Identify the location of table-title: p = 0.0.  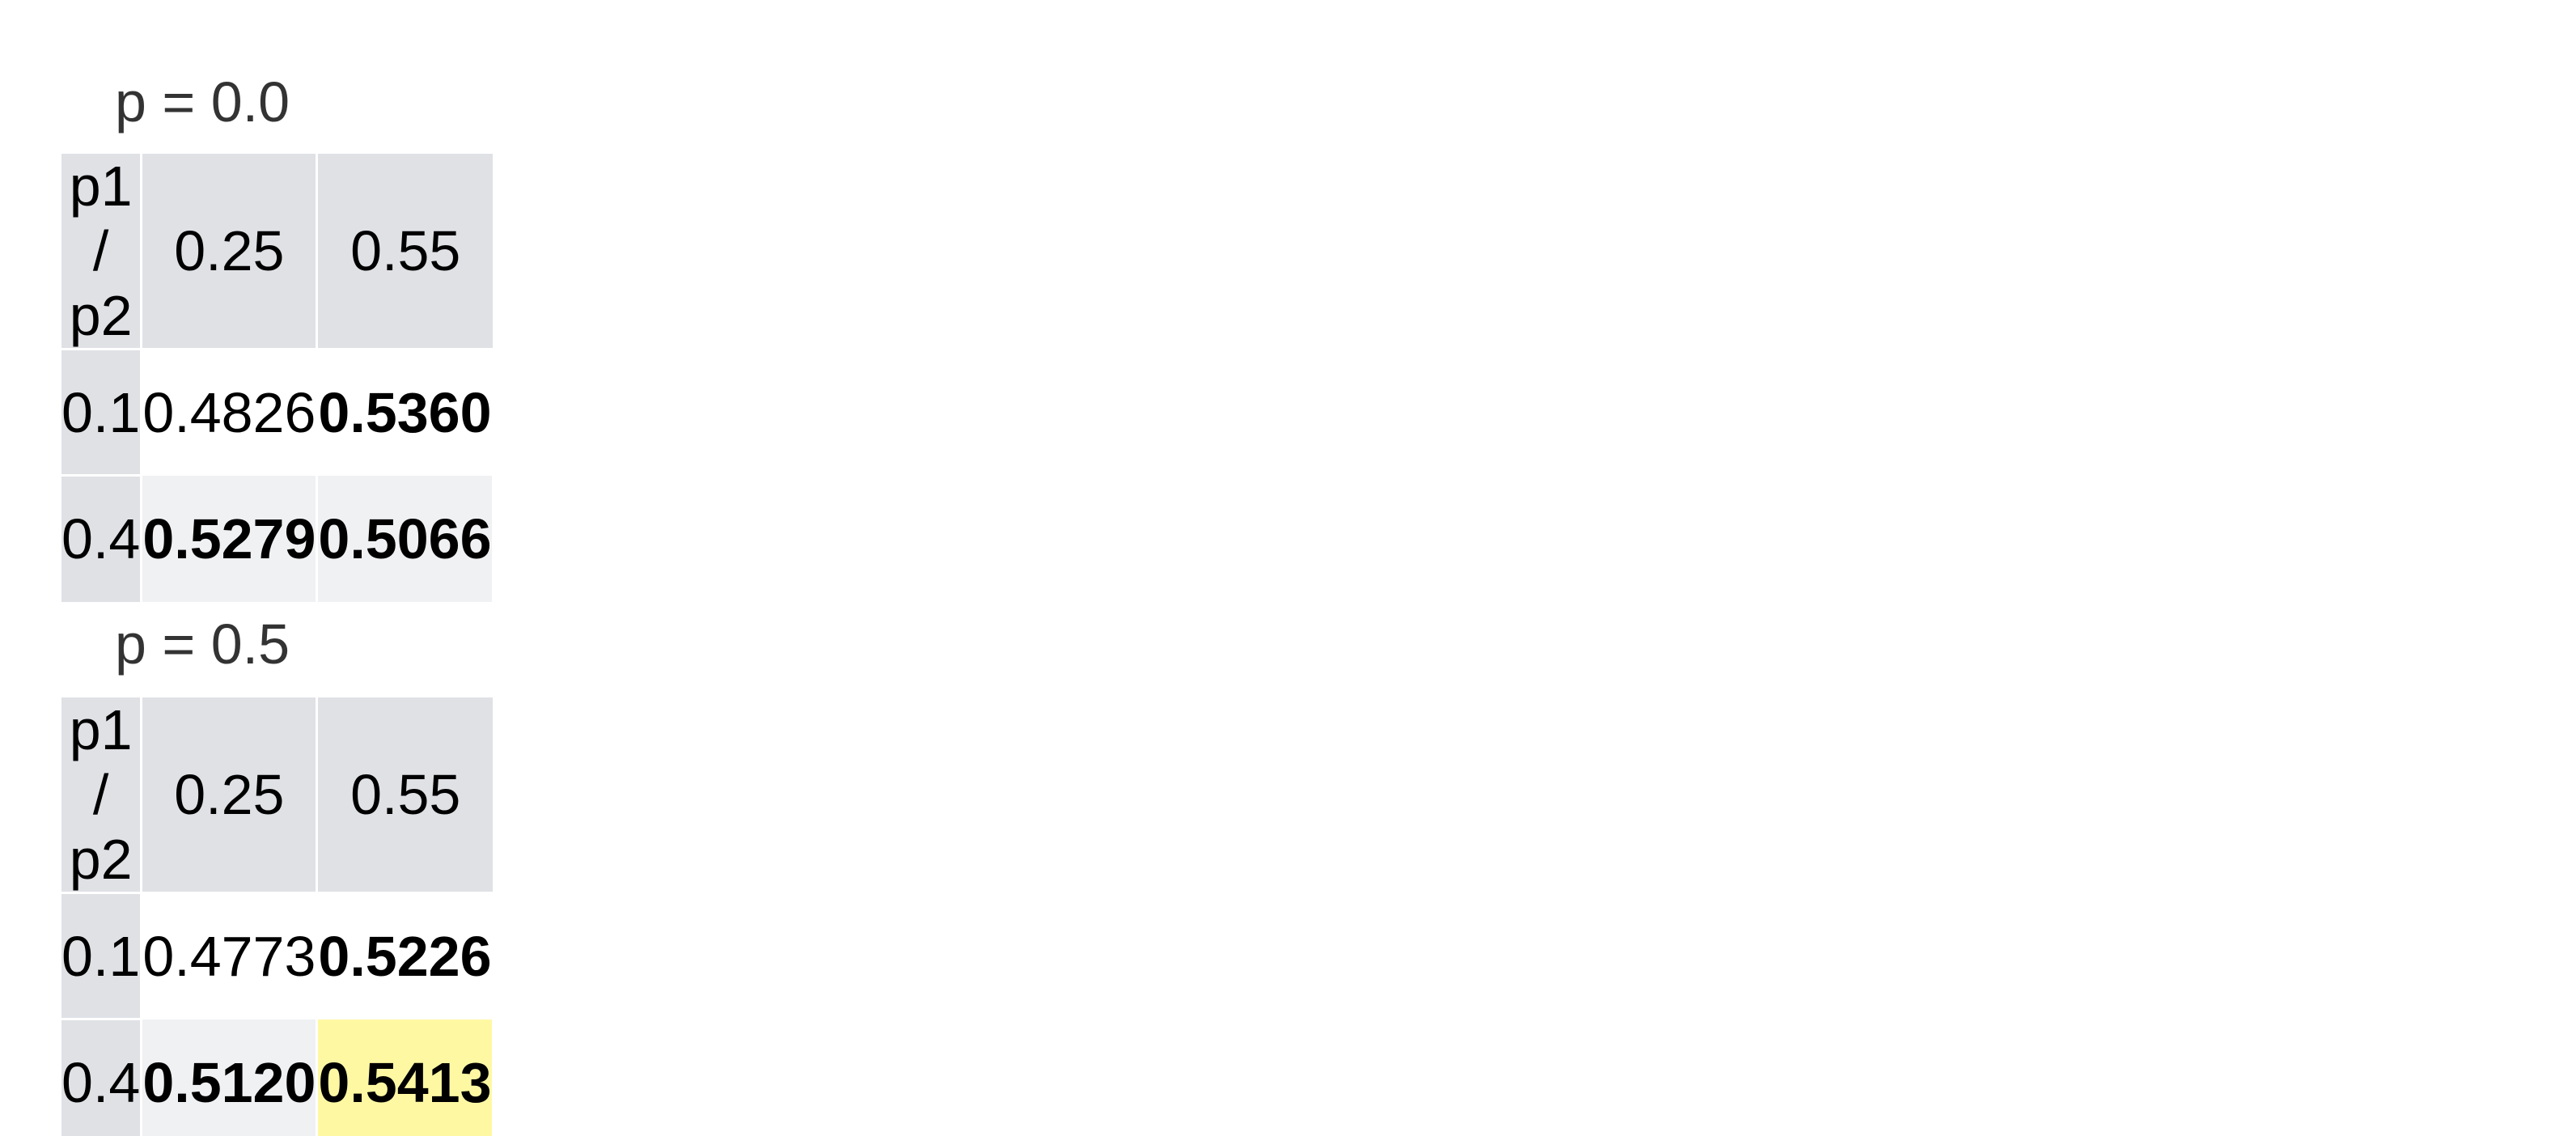
(202, 102).